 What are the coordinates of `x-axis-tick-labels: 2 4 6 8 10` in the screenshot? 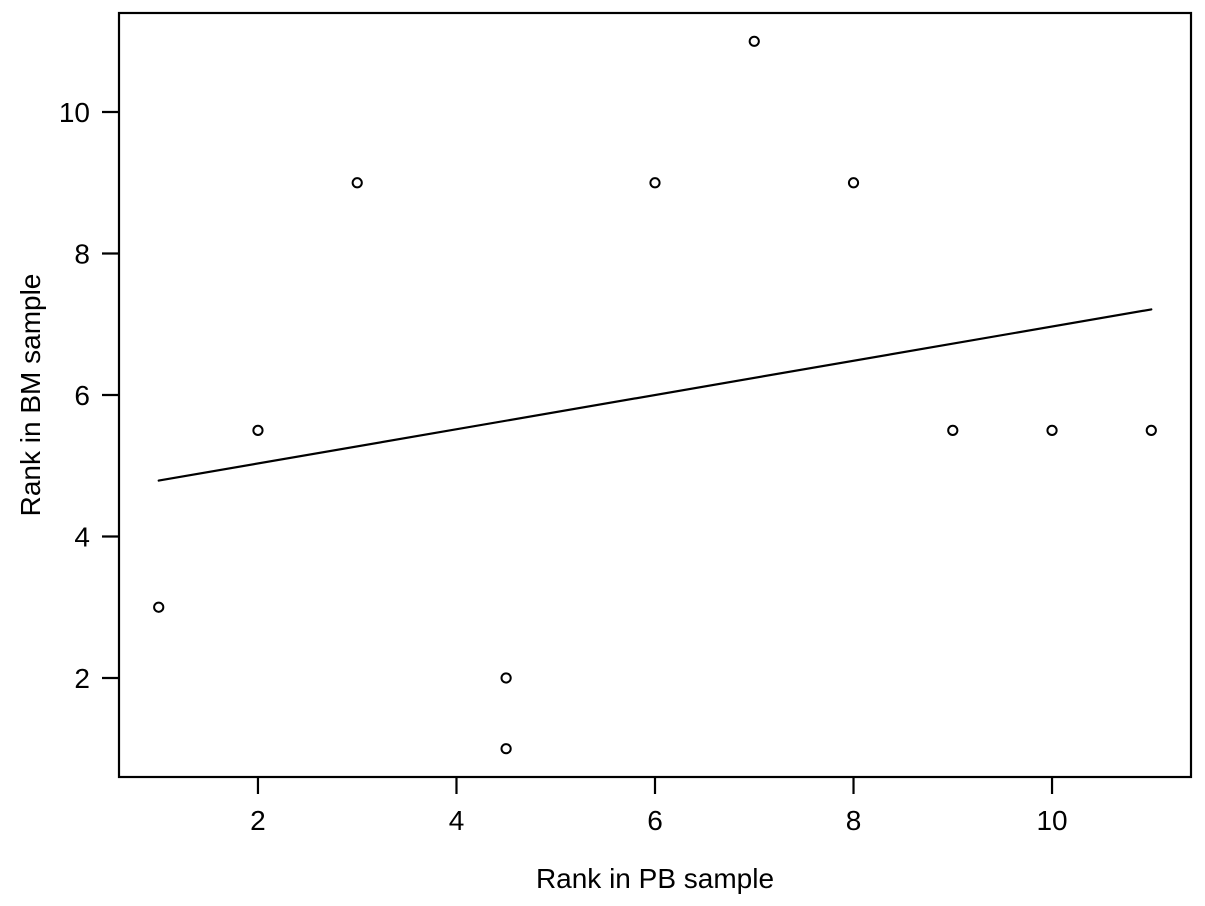 It's located at (658, 820).